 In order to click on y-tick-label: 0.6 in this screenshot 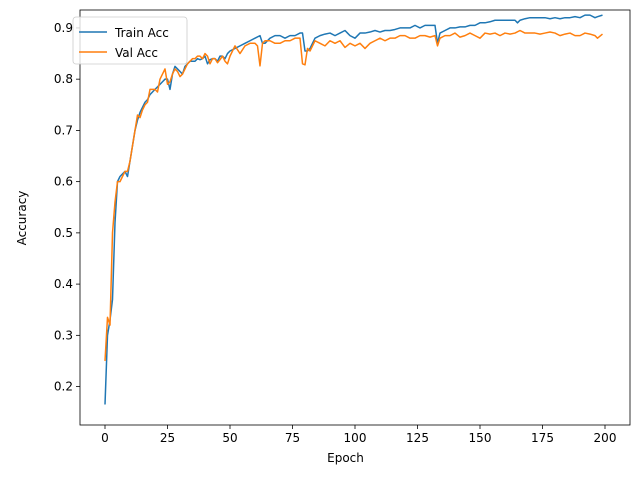, I will do `click(63, 182)`.